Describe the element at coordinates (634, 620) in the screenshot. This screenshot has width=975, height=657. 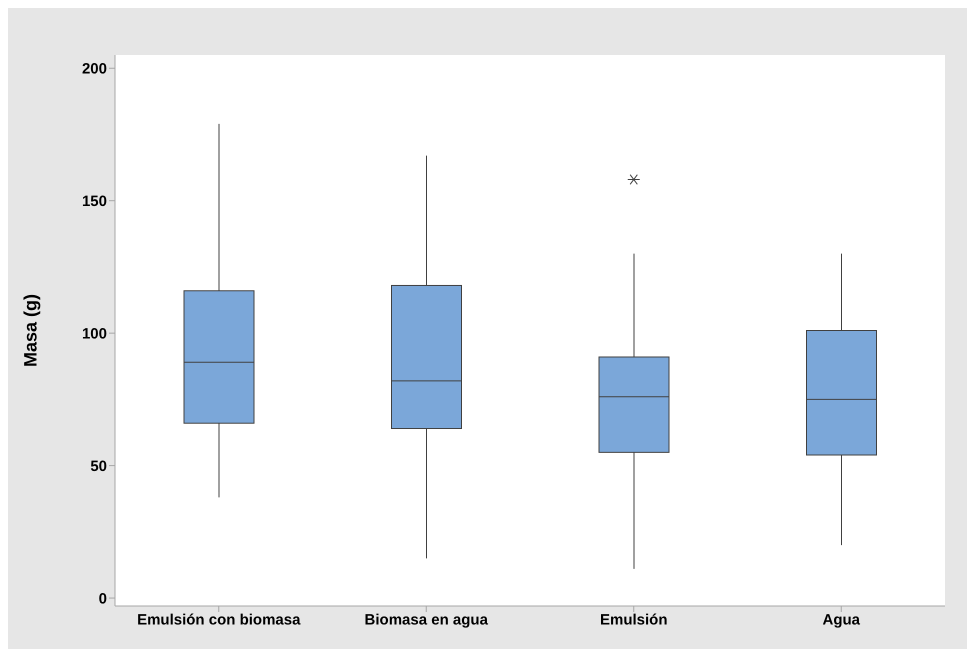
I see `x-tick-label: Emulsión` at that location.